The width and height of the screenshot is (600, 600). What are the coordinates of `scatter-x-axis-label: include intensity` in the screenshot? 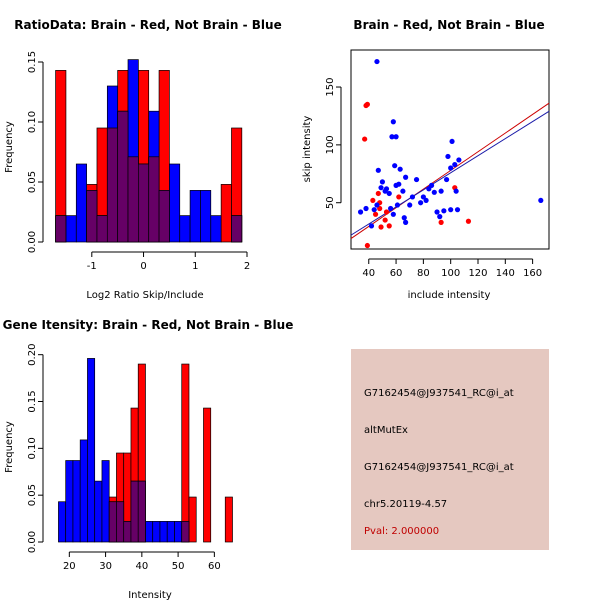 It's located at (449, 295).